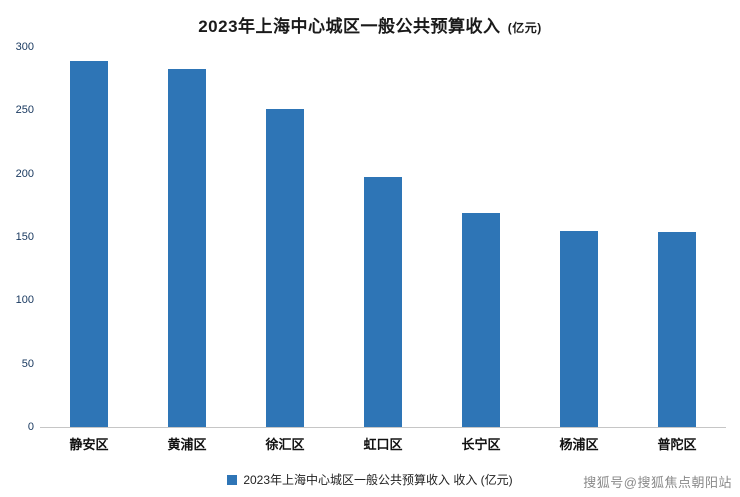 The image size is (740, 497). Describe the element at coordinates (25, 443) in the screenshot. I see `x-axis-spacer` at that location.